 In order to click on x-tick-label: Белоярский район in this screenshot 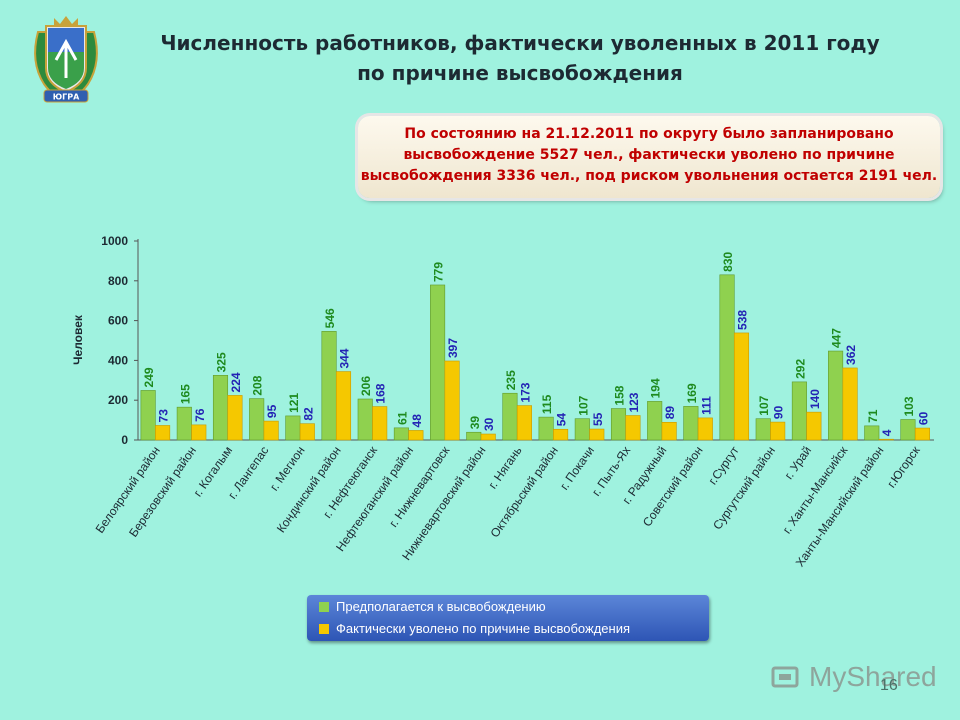, I will do `click(128, 490)`.